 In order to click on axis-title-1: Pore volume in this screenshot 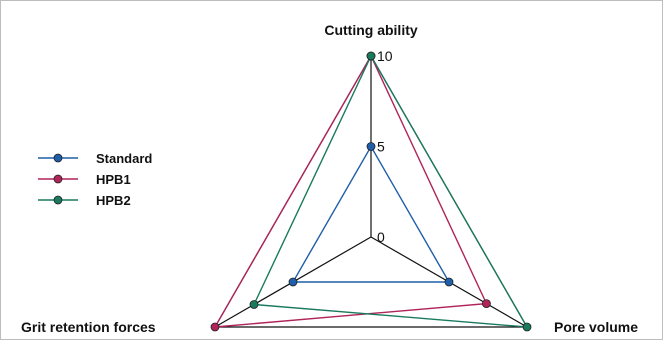, I will do `click(596, 327)`.